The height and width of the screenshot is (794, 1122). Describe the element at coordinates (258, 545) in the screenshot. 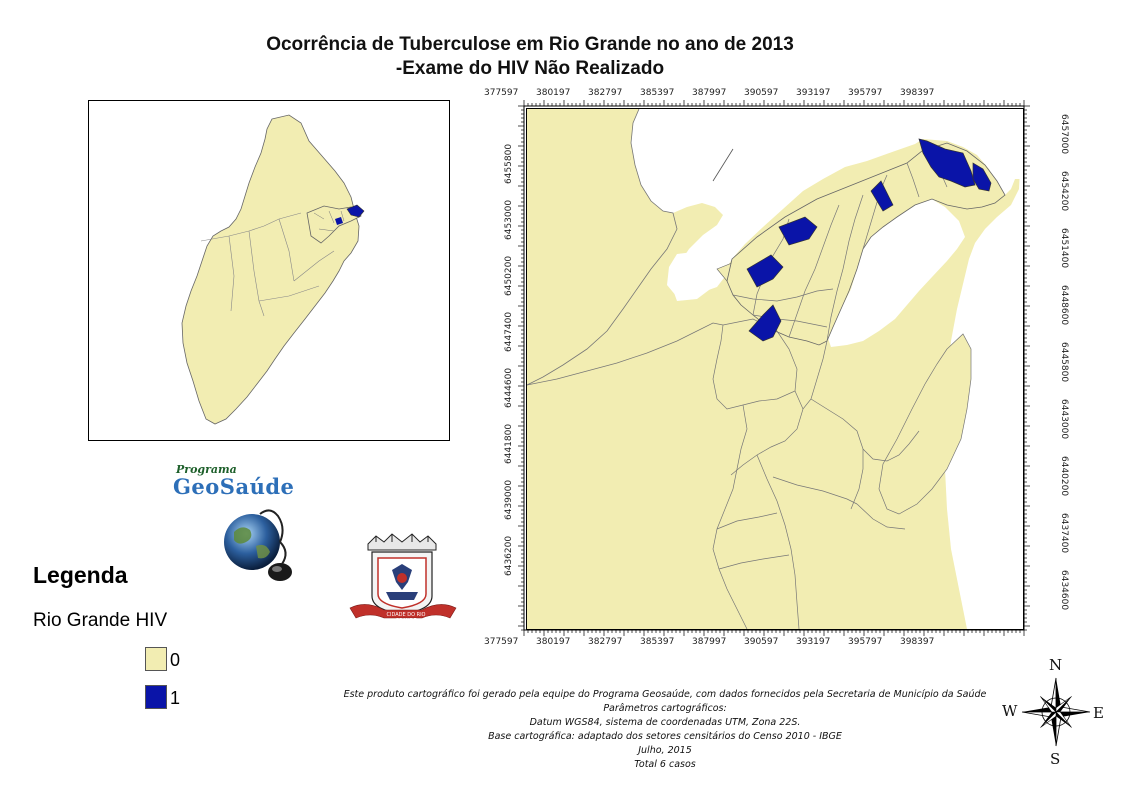

I see `globe-mouse-logo` at that location.